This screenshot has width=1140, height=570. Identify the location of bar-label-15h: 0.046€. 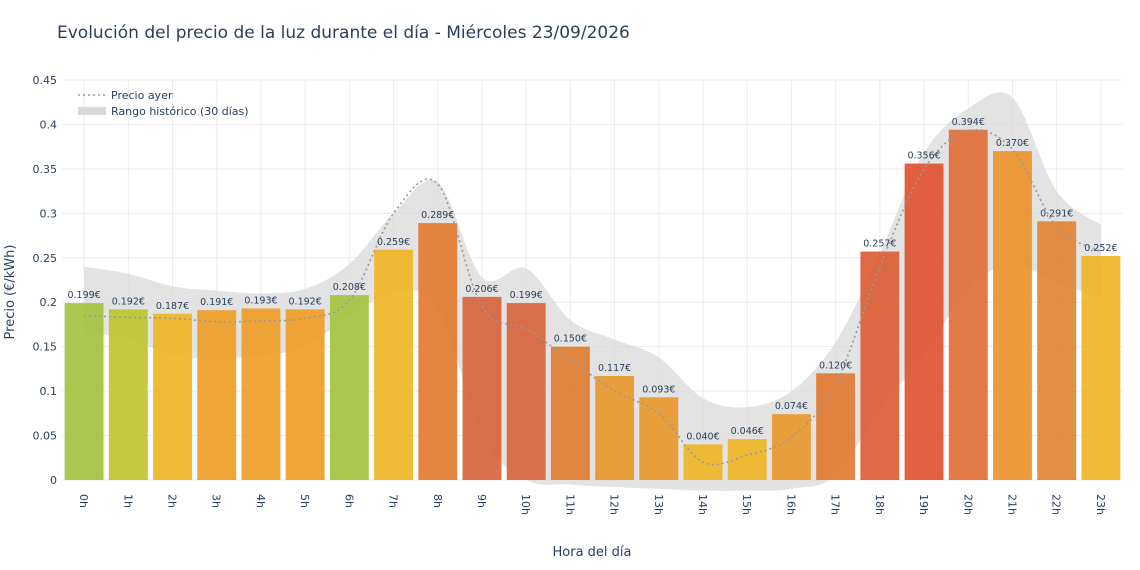
(747, 431).